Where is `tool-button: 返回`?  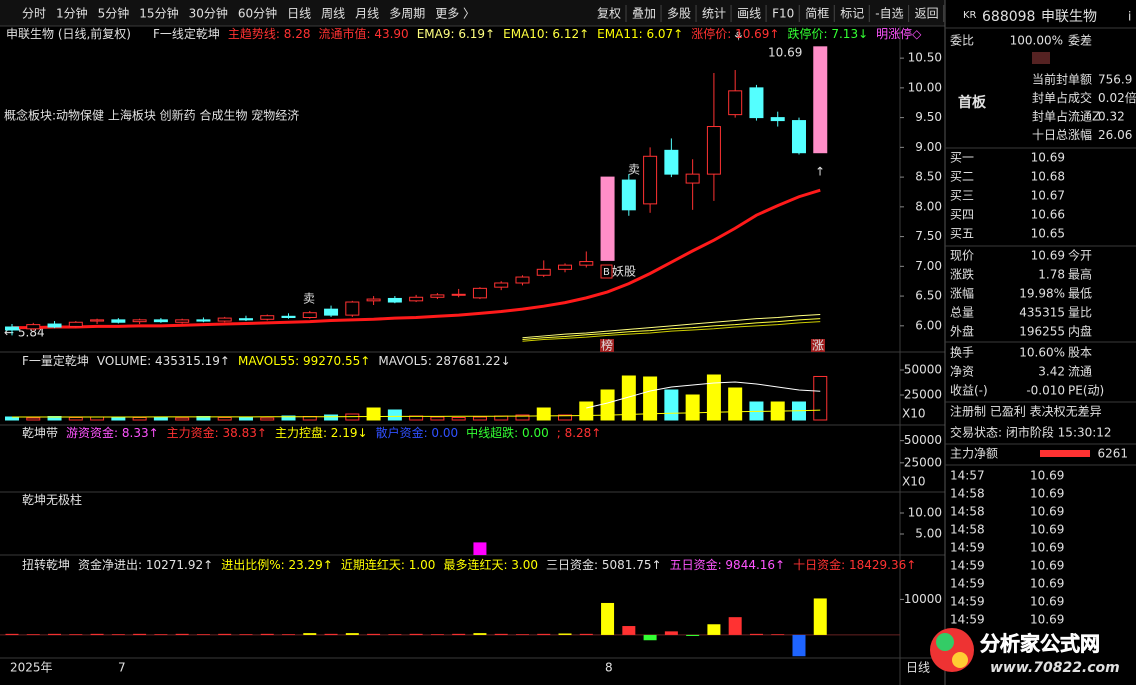
tool-button: 返回 is located at coordinates (927, 14).